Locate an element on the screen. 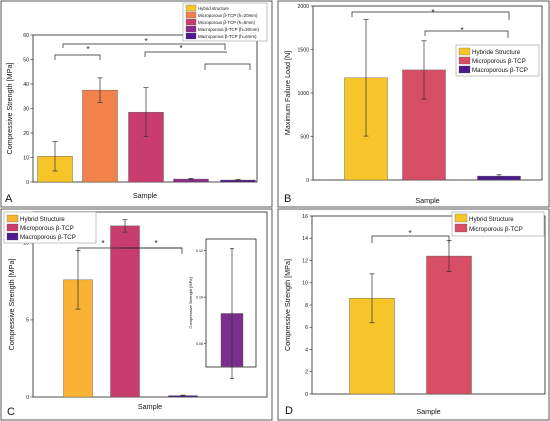 Image resolution: width=550 pixels, height=421 pixels. y-tick-label: 8 is located at coordinates (306, 306).